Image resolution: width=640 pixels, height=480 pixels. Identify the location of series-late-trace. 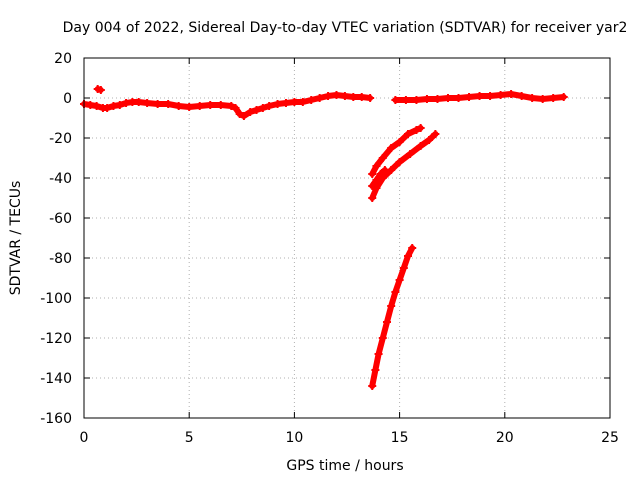
(479, 97).